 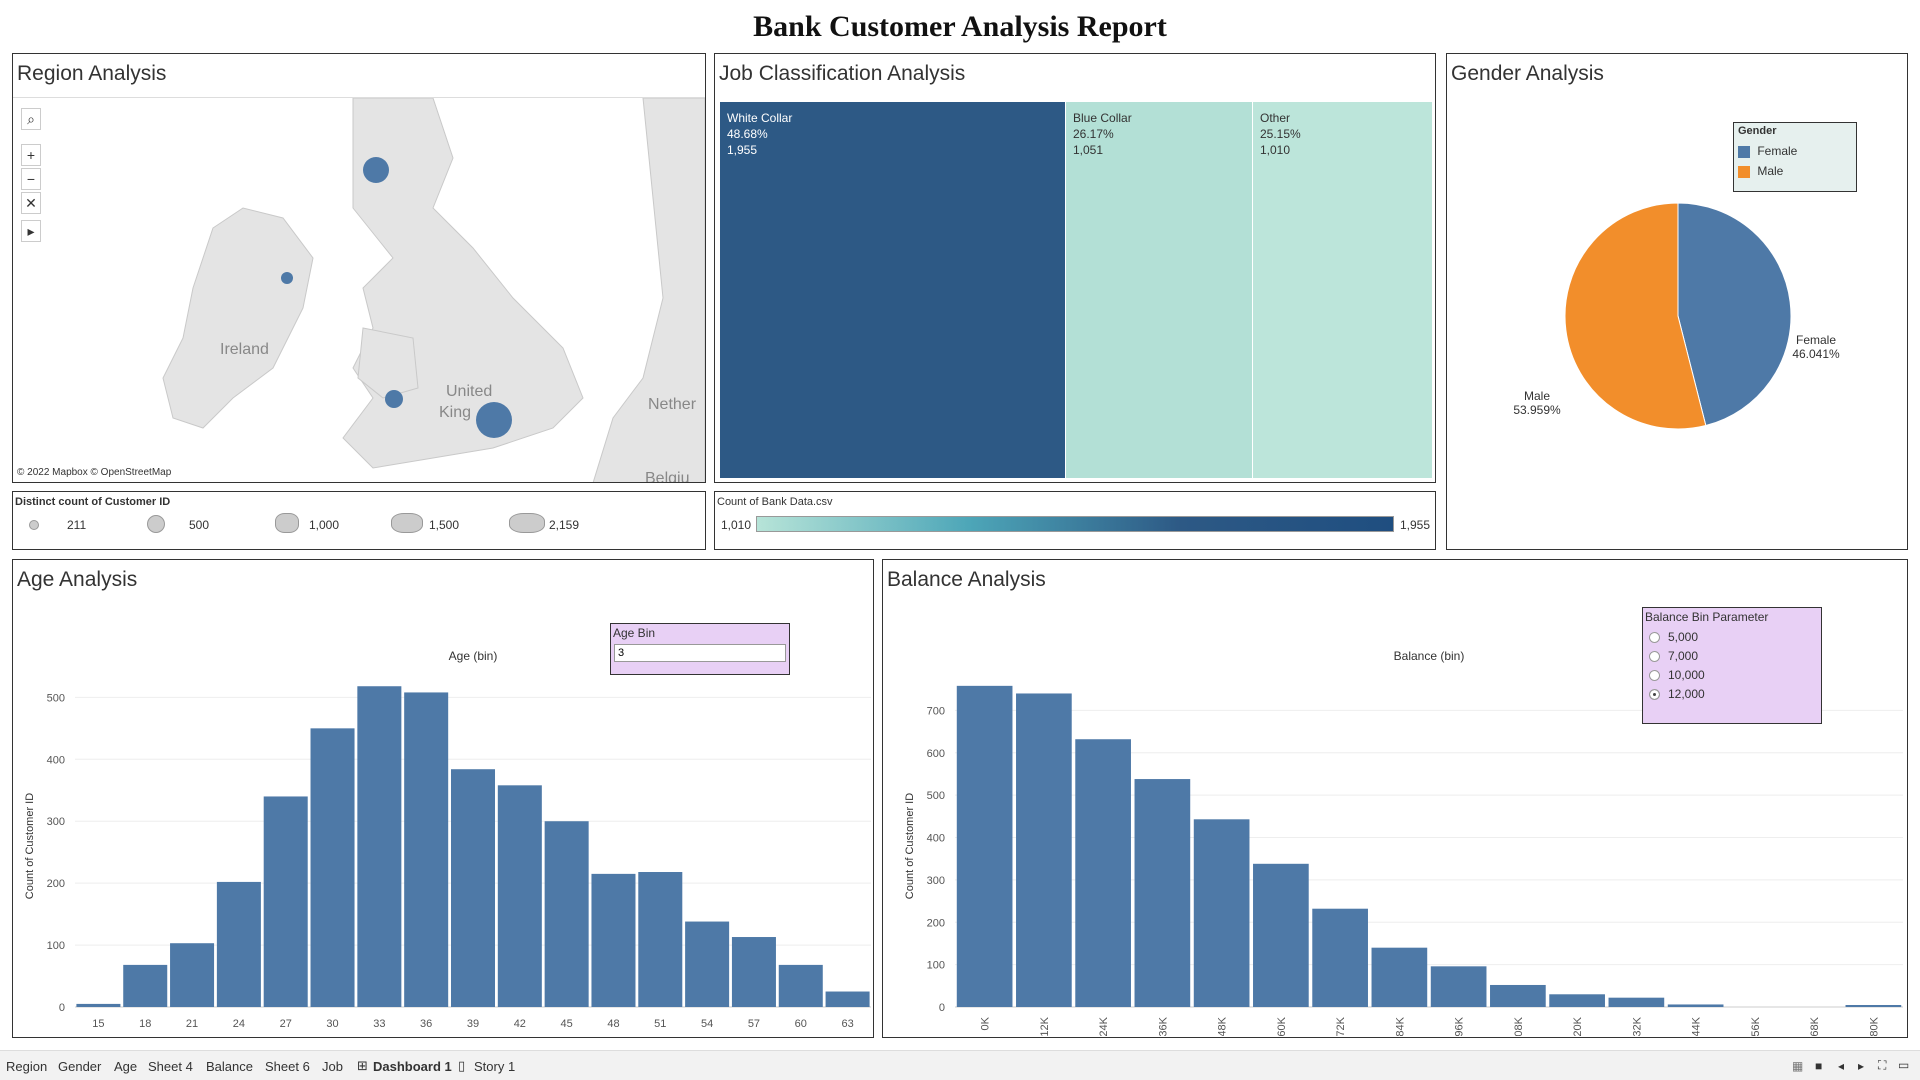 I want to click on job-legend-title: Count of Bank Data.csv, so click(x=775, y=502).